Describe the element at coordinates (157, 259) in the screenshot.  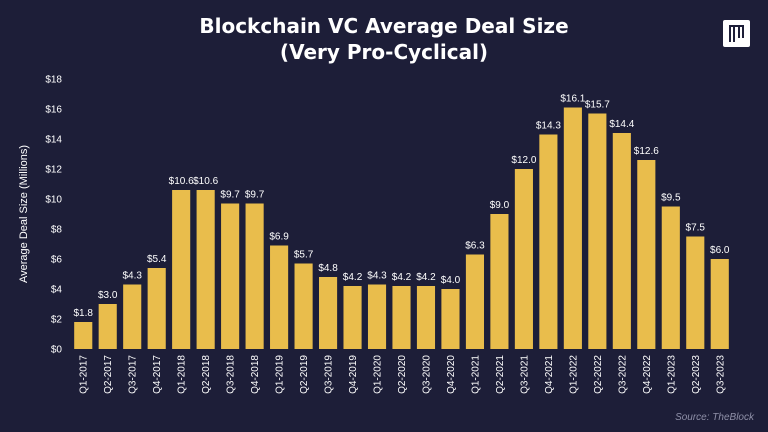
I see `data-label: $5.4` at that location.